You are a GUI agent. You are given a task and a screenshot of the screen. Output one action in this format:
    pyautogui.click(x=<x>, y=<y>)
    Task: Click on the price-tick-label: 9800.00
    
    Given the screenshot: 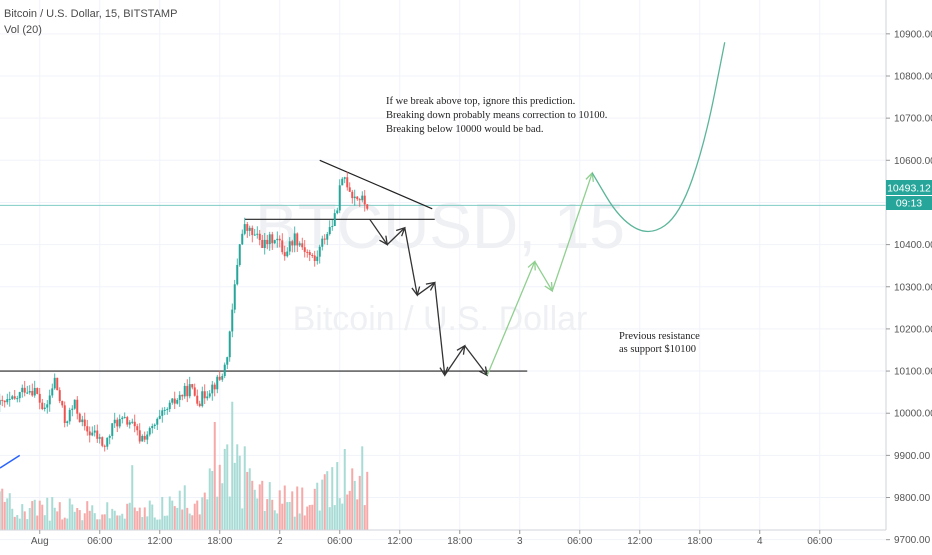 What is the action you would take?
    pyautogui.click(x=912, y=498)
    